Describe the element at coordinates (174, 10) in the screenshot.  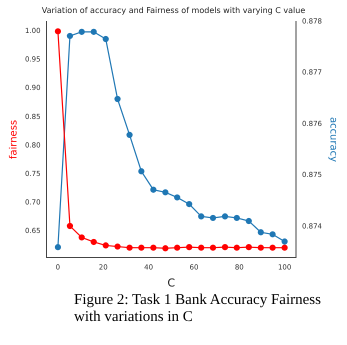
I see `chart-title: Variation of accuracy and Fairness of models with varying C value` at that location.